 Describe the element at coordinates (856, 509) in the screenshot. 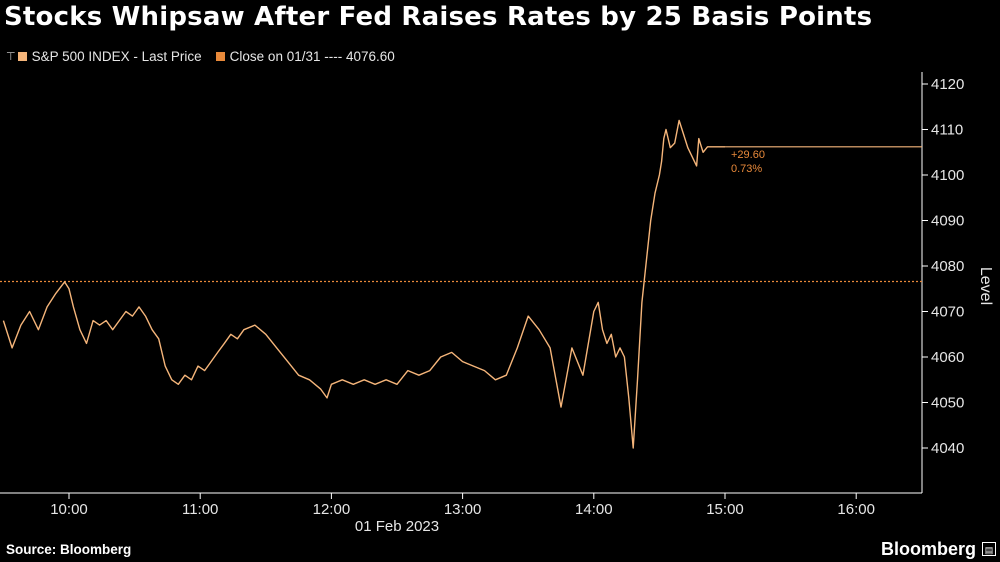

I see `x-tick-label: 16:00` at that location.